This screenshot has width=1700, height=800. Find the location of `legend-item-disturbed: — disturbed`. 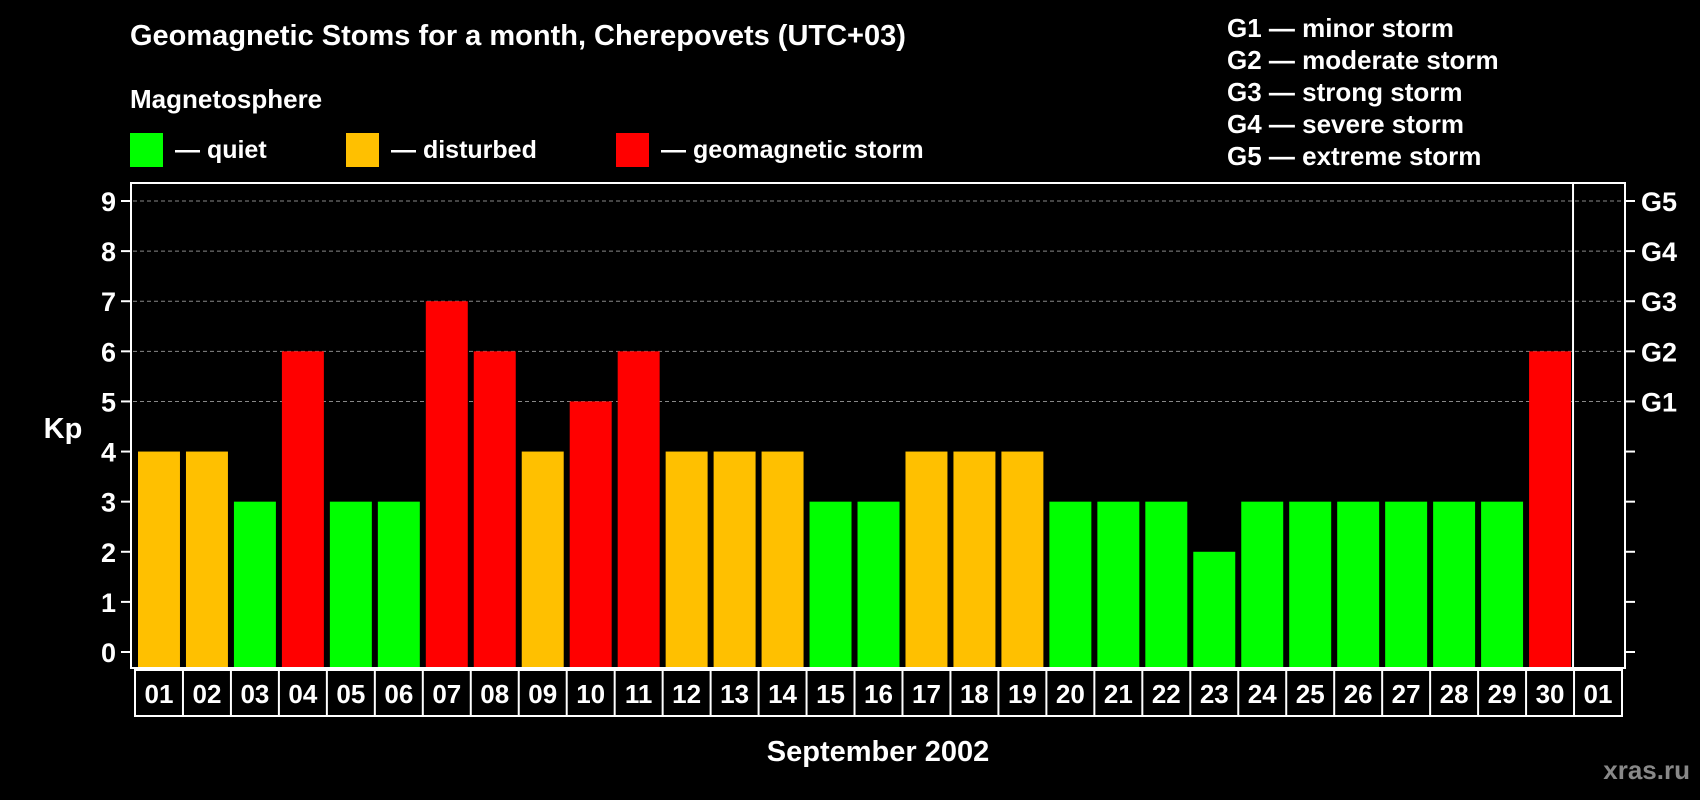

legend-item-disturbed: — disturbed is located at coordinates (441, 150).